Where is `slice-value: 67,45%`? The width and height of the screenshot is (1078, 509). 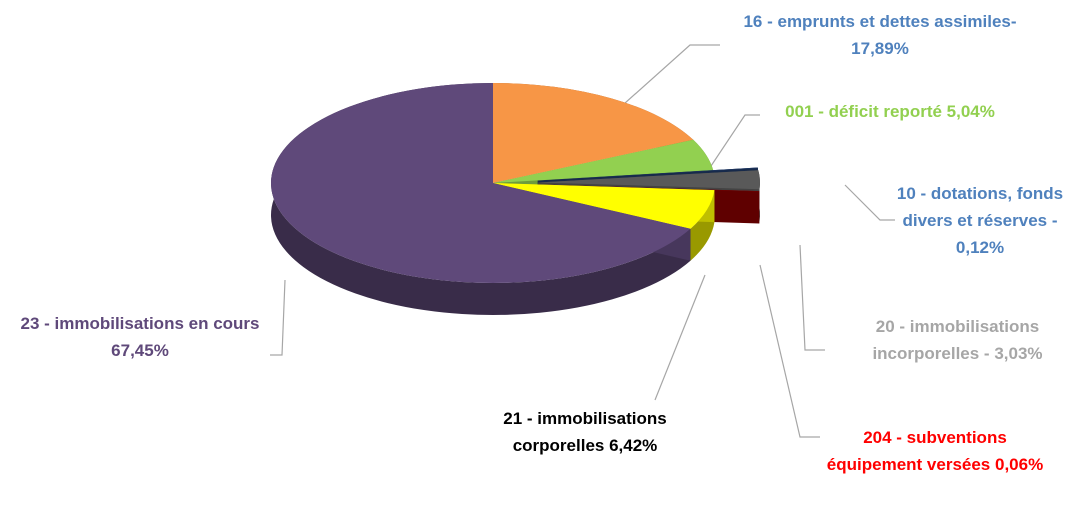
slice-value: 67,45% is located at coordinates (140, 350).